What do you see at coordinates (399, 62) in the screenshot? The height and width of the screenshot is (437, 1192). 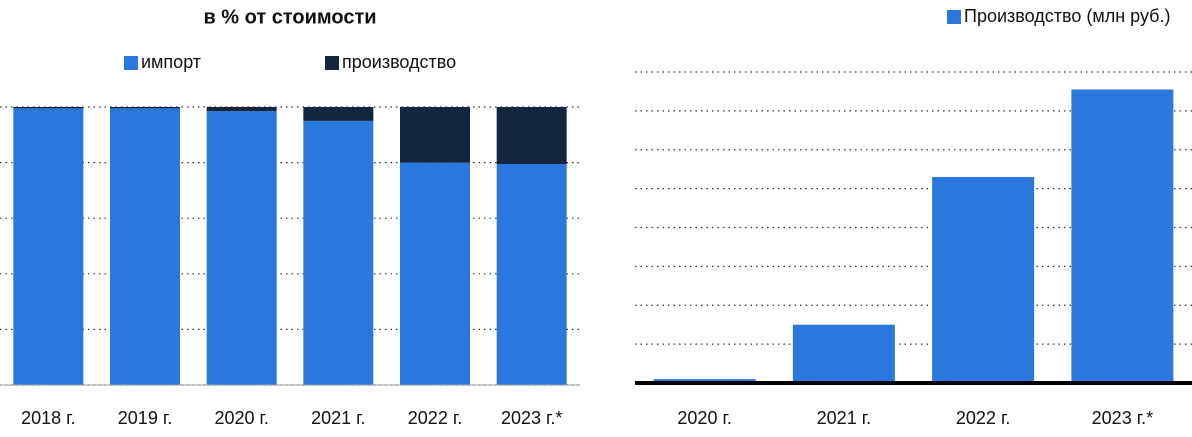 I see `legend-label: производство` at bounding box center [399, 62].